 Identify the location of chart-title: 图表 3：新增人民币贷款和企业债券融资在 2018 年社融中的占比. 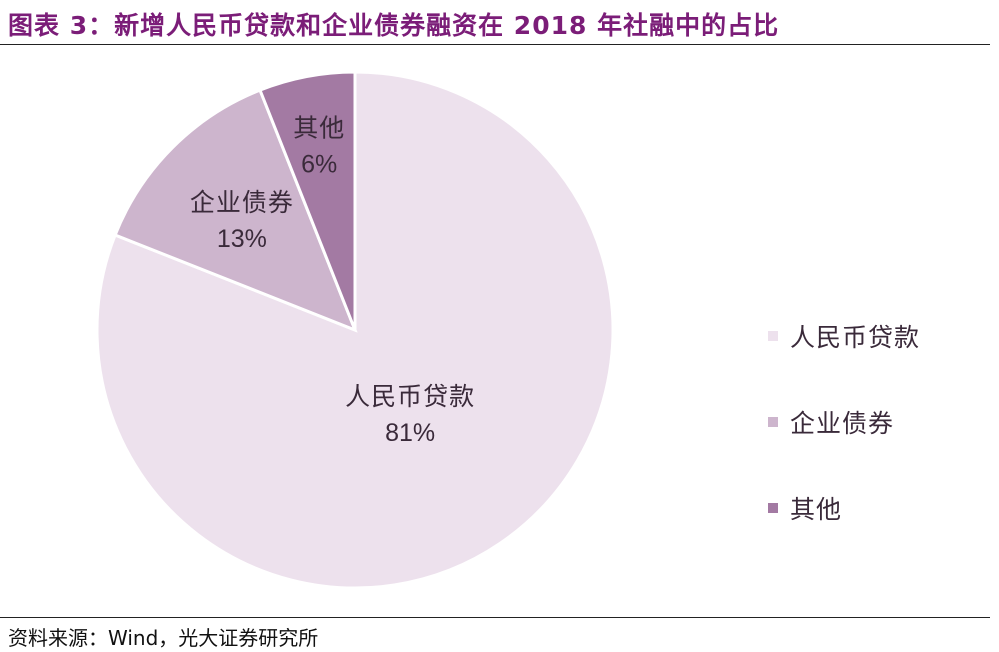
(394, 25).